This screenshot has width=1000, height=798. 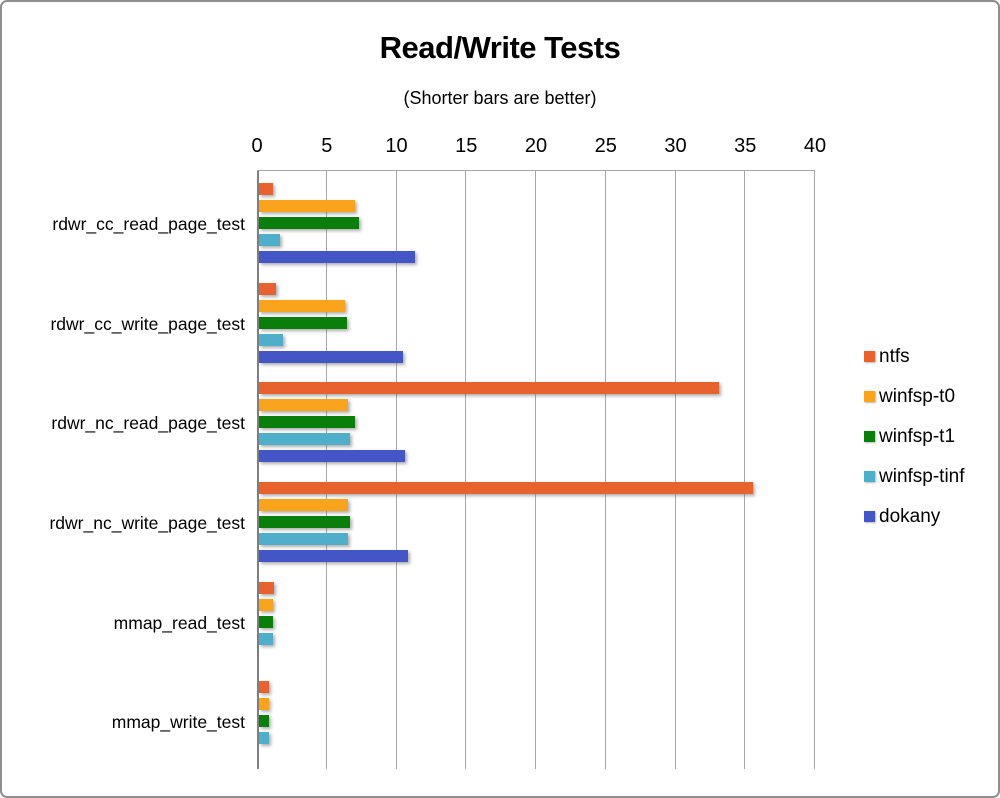 I want to click on category-label: rdwr_nc_write_page_test, so click(x=147, y=522).